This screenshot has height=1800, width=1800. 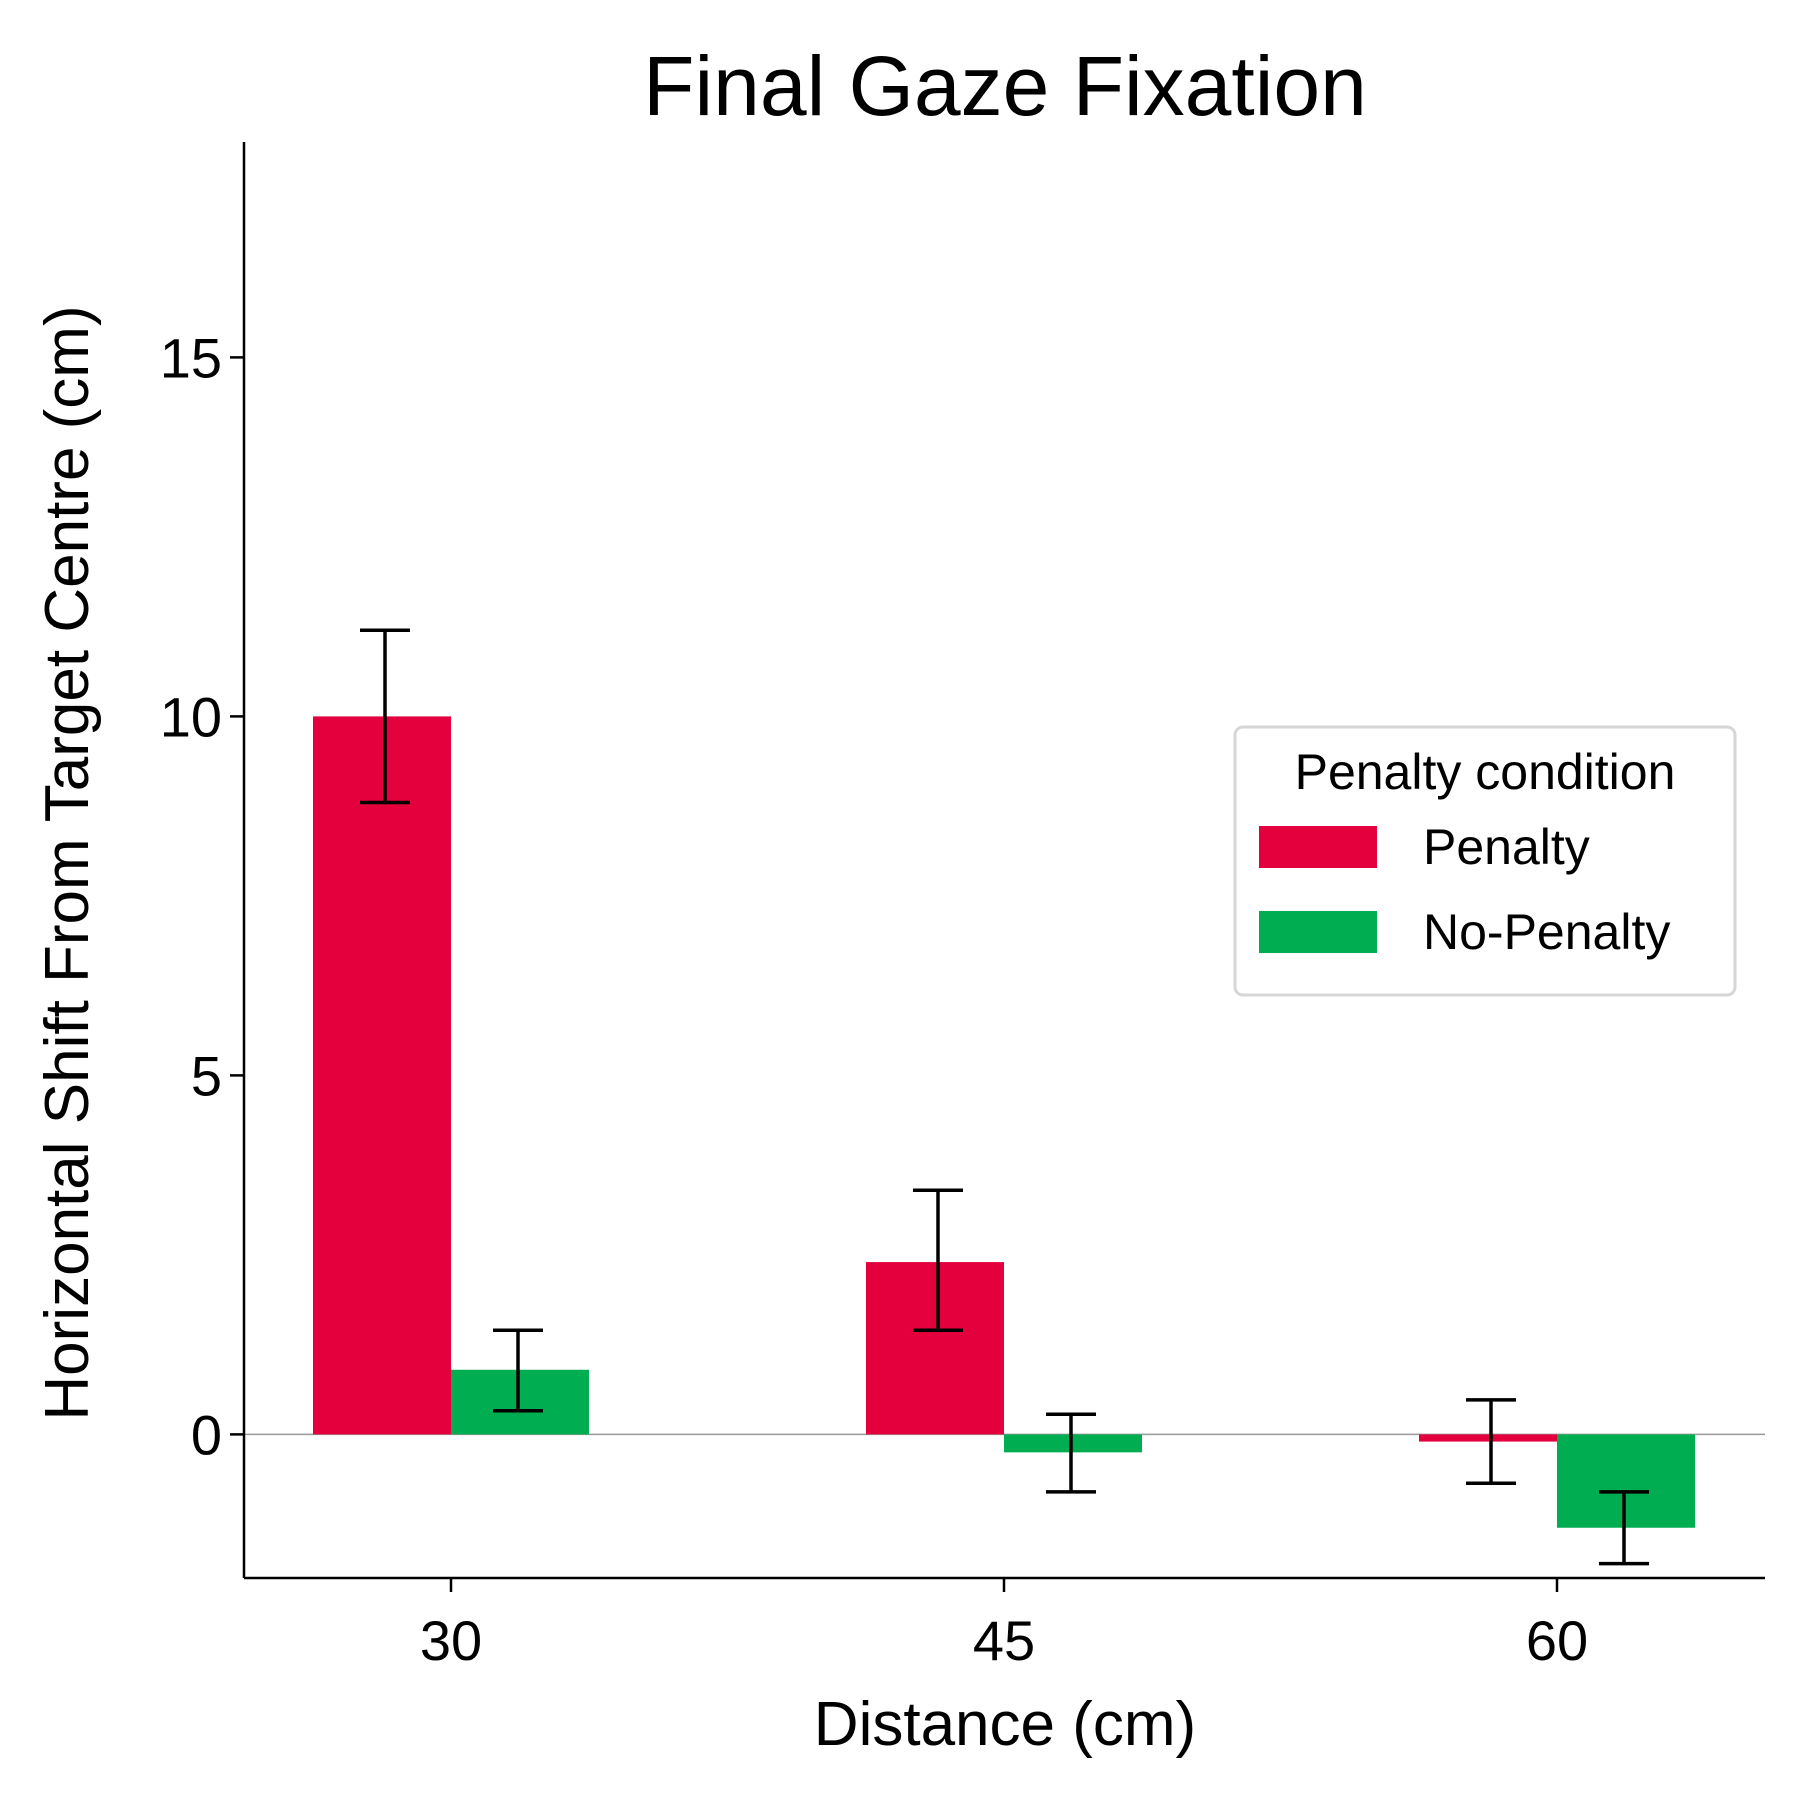 What do you see at coordinates (1005, 1724) in the screenshot?
I see `x-axis-label: Distance (cm)` at bounding box center [1005, 1724].